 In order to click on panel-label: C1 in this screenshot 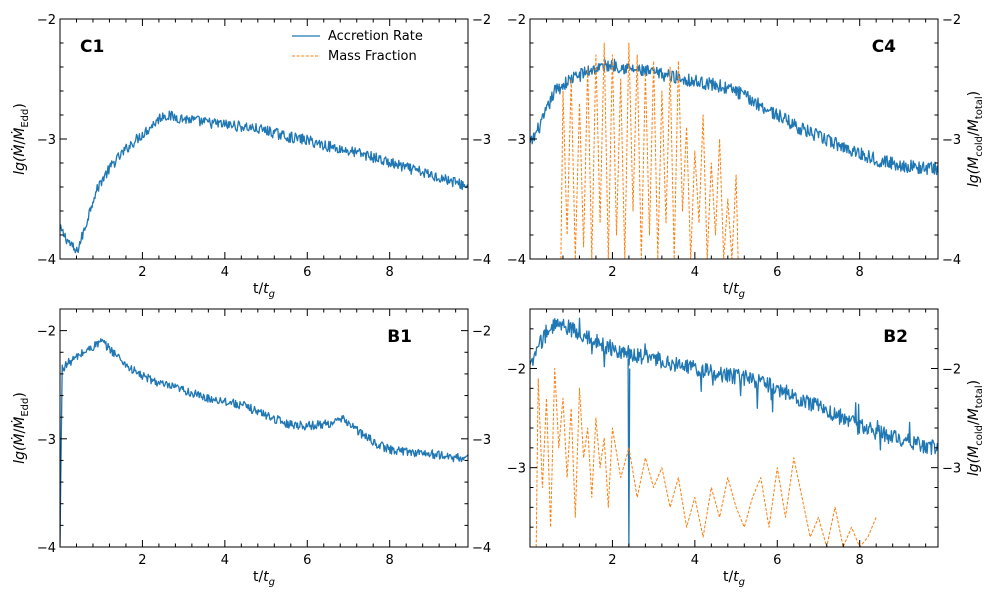, I will do `click(92, 47)`.